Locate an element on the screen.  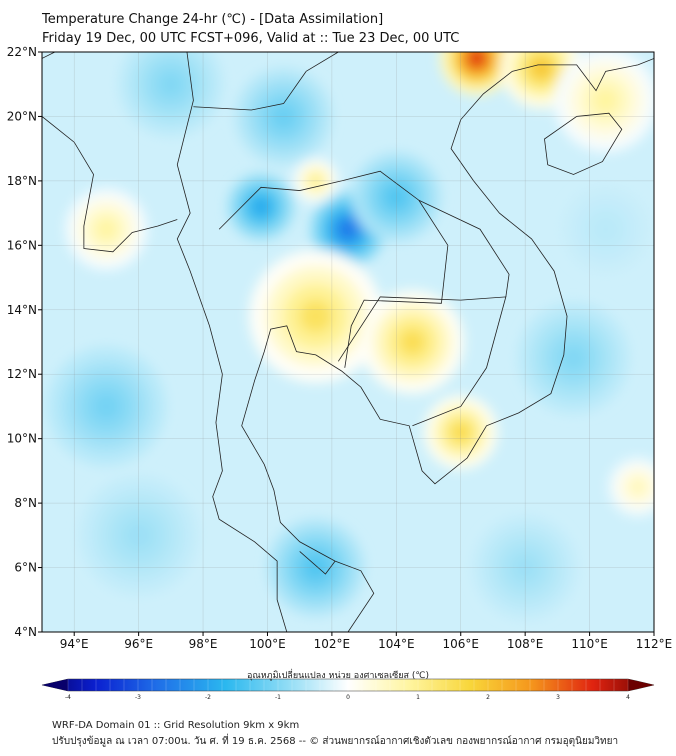
colorbar-tick-label-8: 4 is located at coordinates (628, 697).